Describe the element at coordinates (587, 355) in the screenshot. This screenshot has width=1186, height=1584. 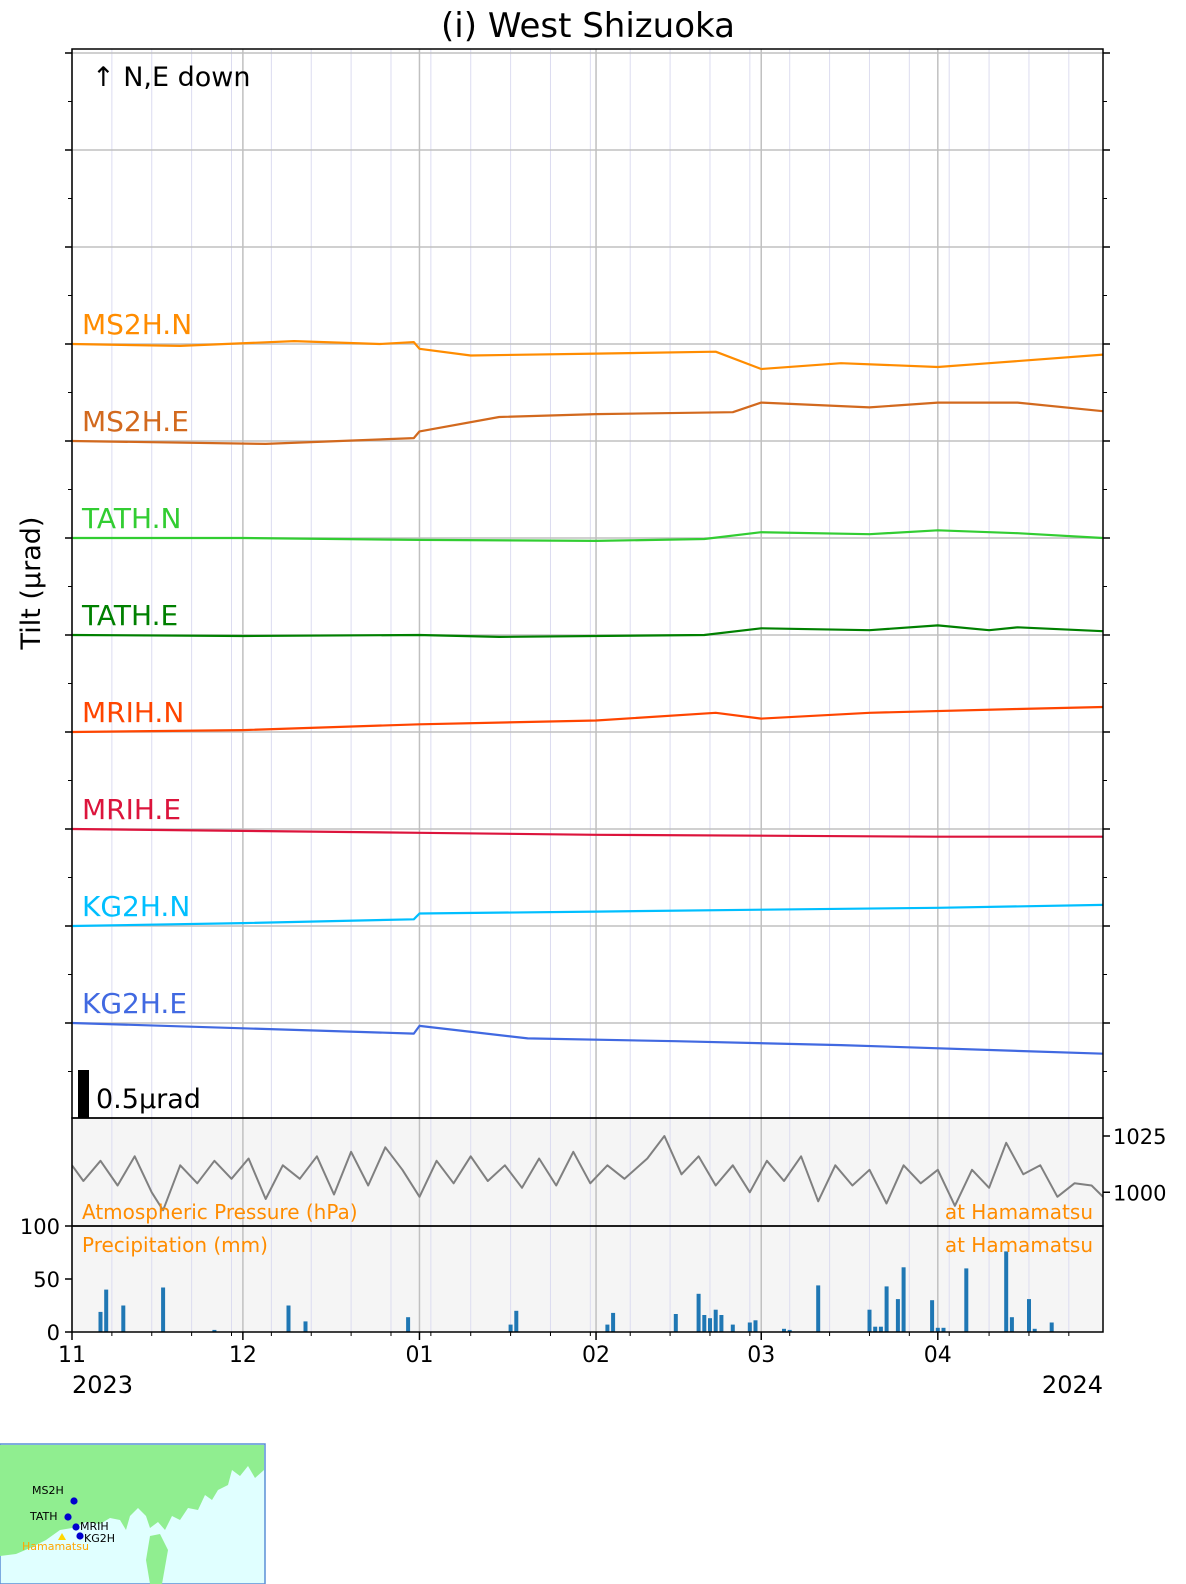
I see `series-line-ms2h-n` at that location.